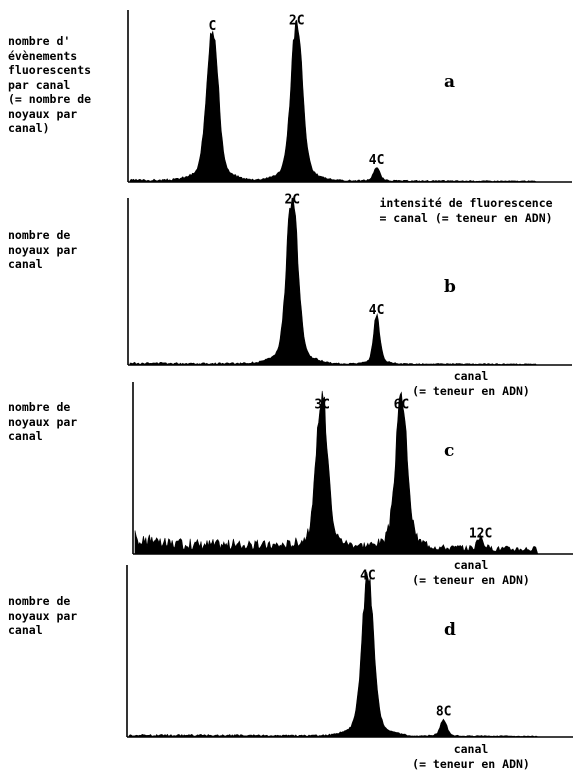 Image resolution: width=586 pixels, height=777 pixels. I want to click on peak-label: 3C, so click(322, 405).